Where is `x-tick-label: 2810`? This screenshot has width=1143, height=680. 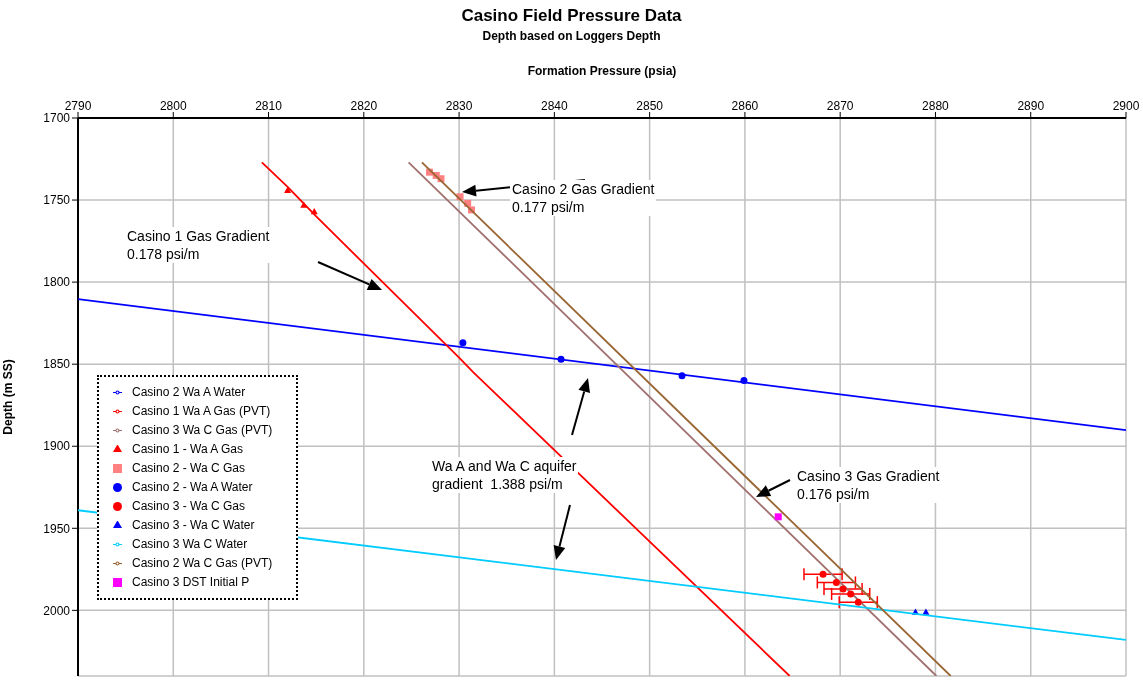 x-tick-label: 2810 is located at coordinates (269, 106).